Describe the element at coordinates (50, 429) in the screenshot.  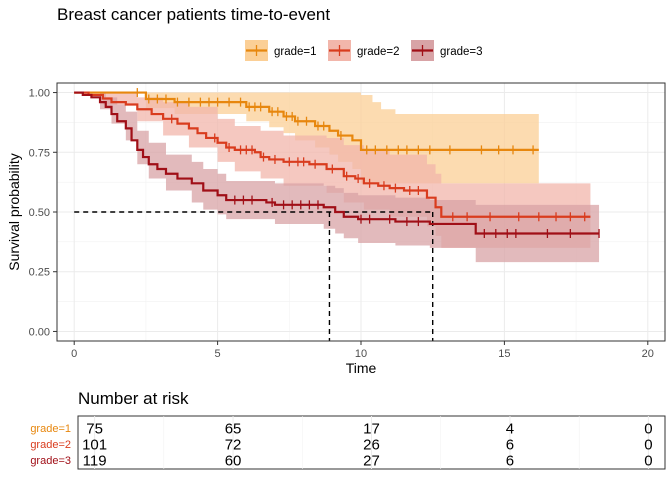
I see `risk-row-label: grade=1` at that location.